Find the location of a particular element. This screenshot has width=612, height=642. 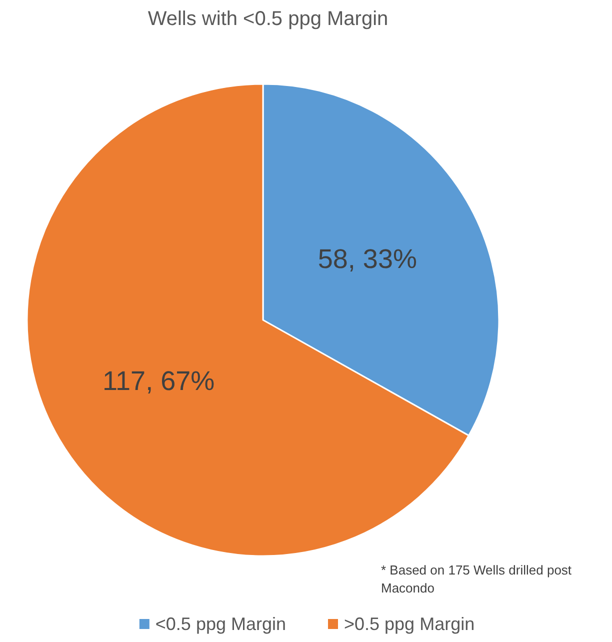

text: * Based on 175 Wells drilled post Macondo is located at coordinates (478, 579).